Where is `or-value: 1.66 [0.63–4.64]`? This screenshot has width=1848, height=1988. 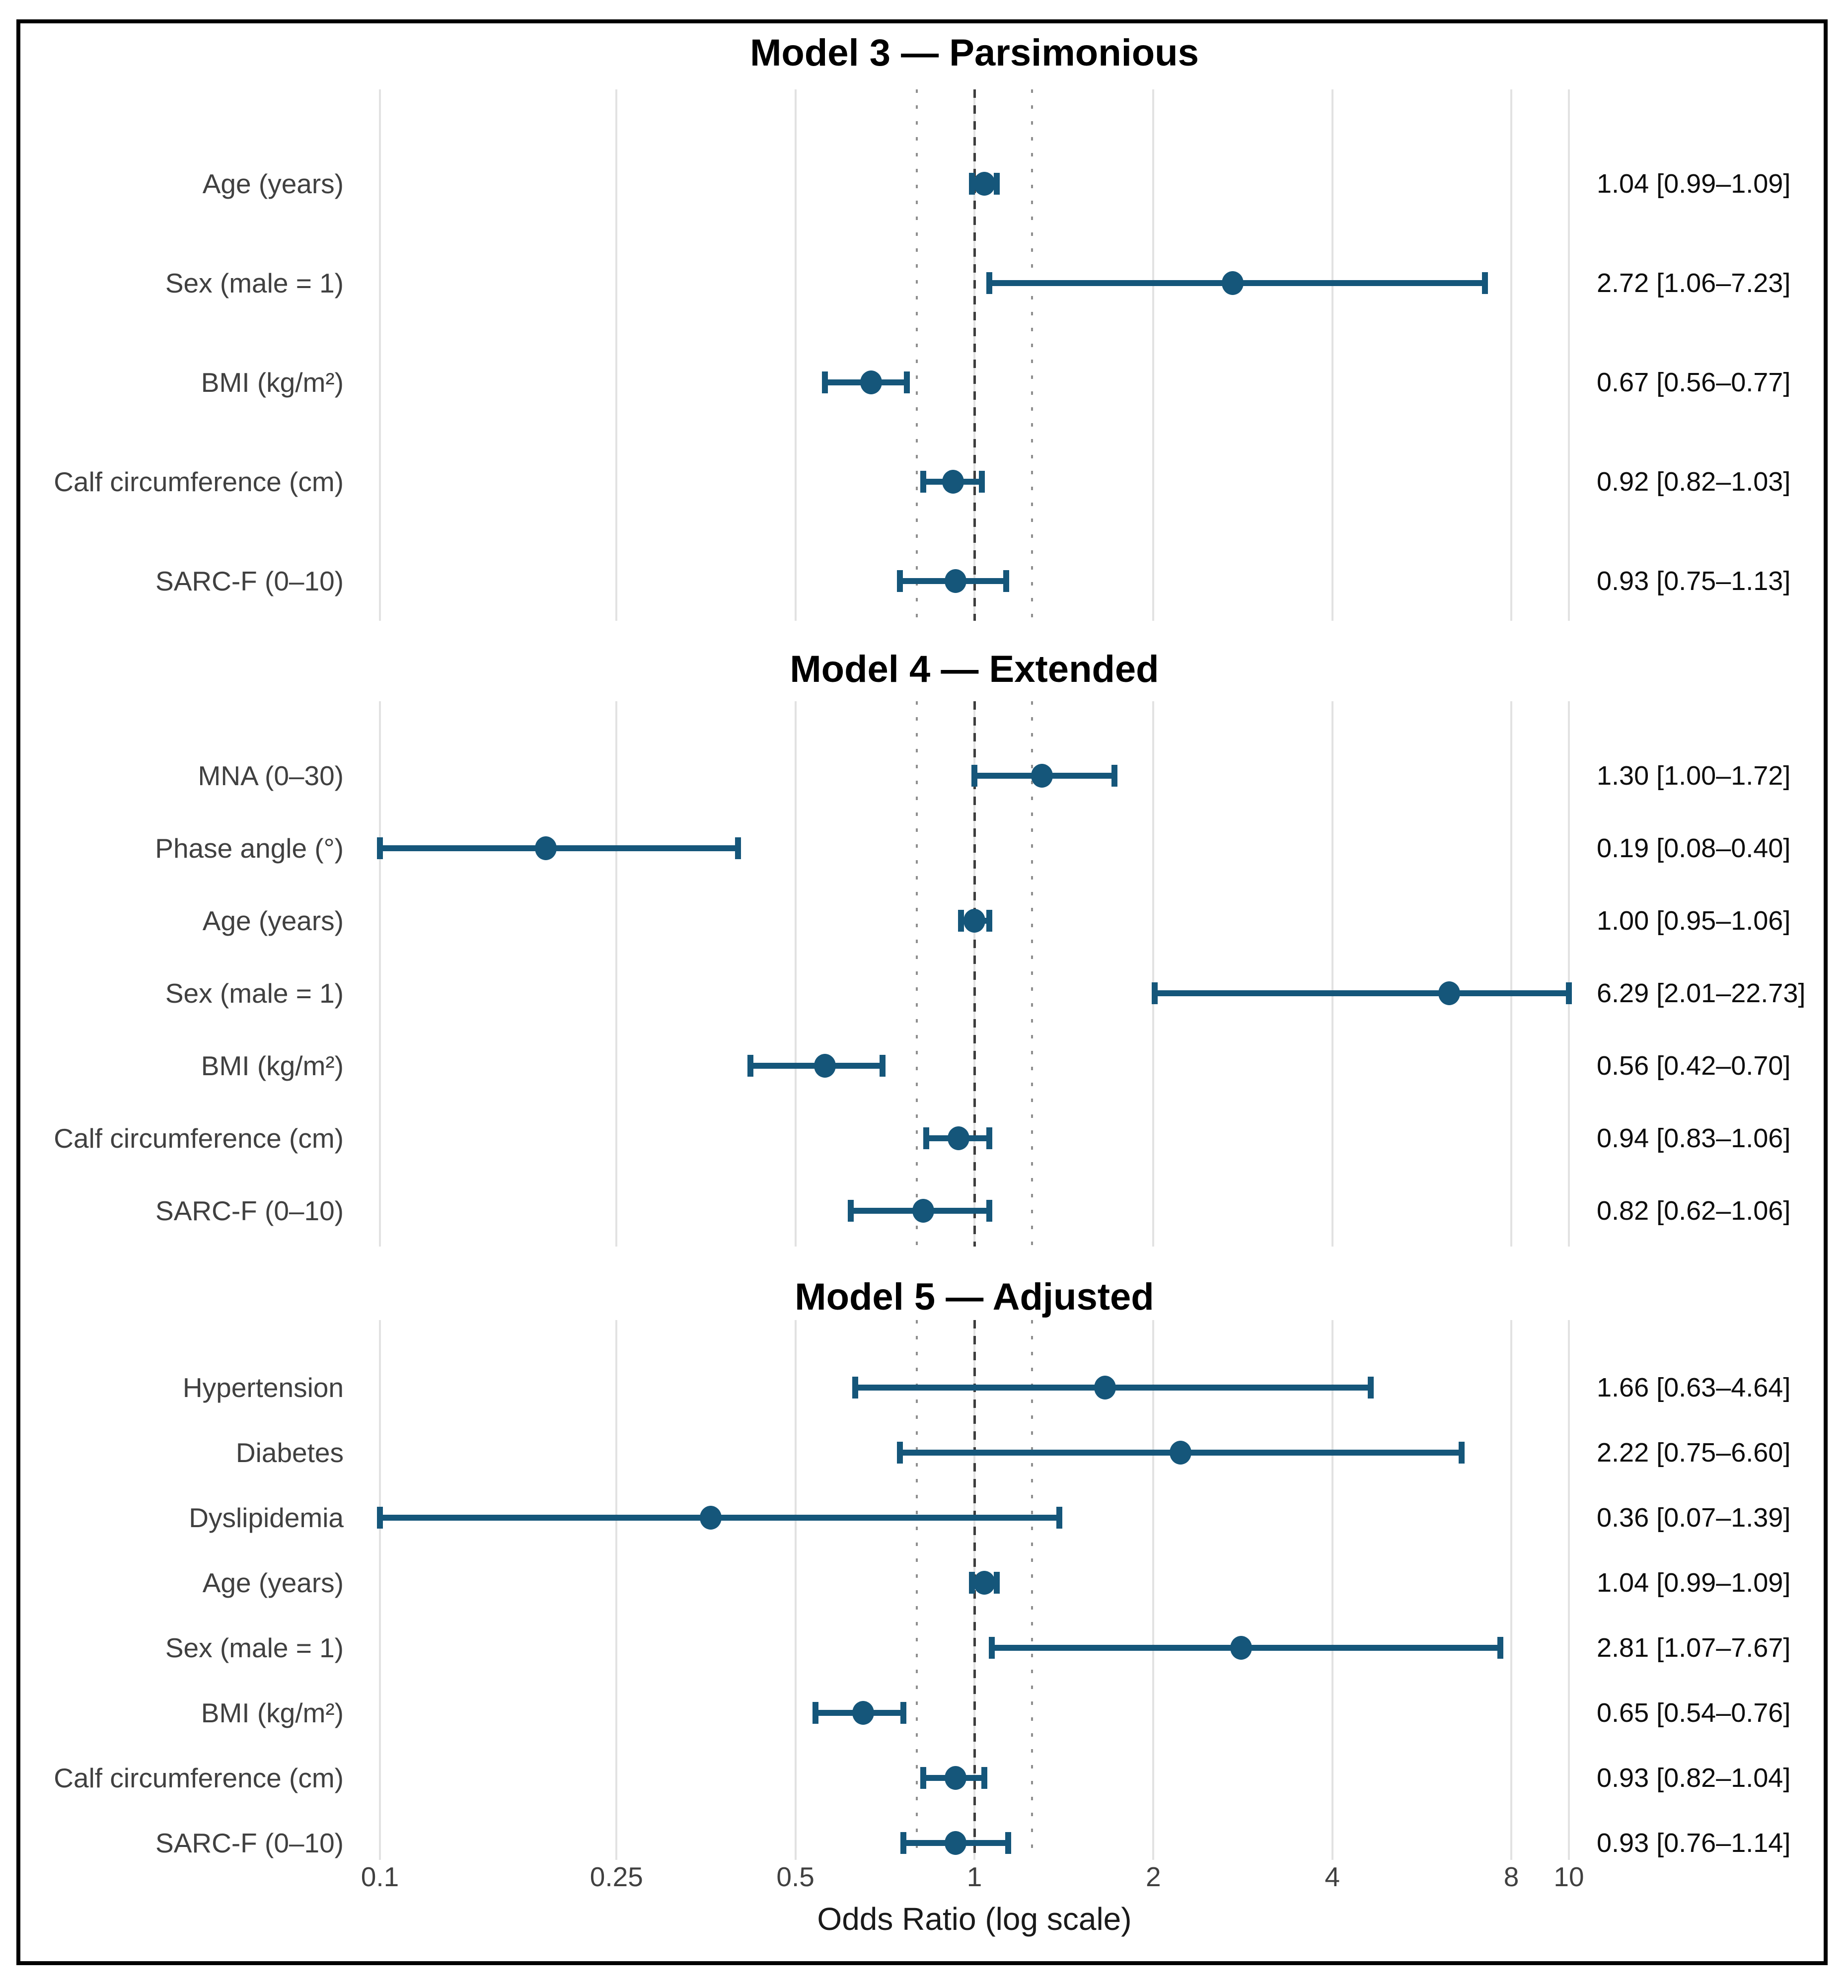
or-value: 1.66 [0.63–4.64] is located at coordinates (1694, 1387).